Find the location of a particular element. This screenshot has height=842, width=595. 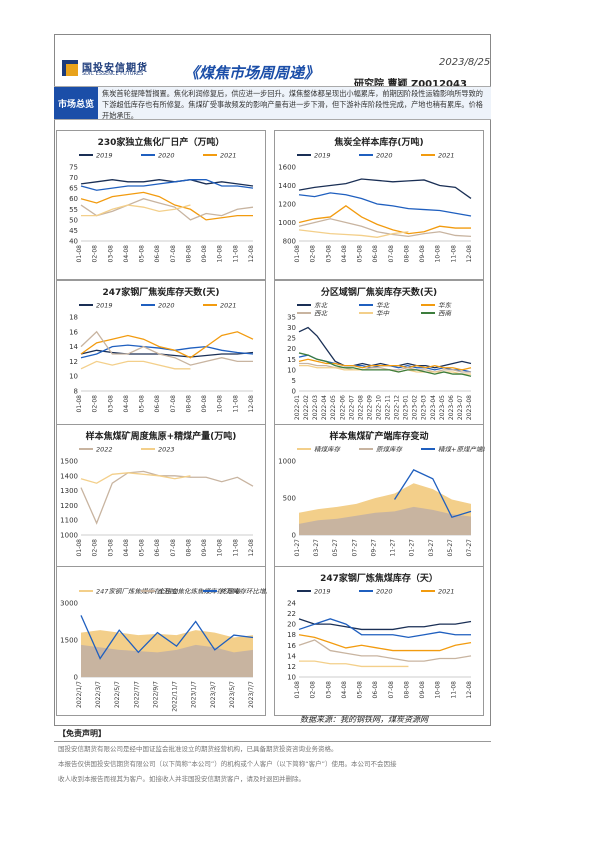

y-tick-label: 1100 is located at coordinates (69, 521).